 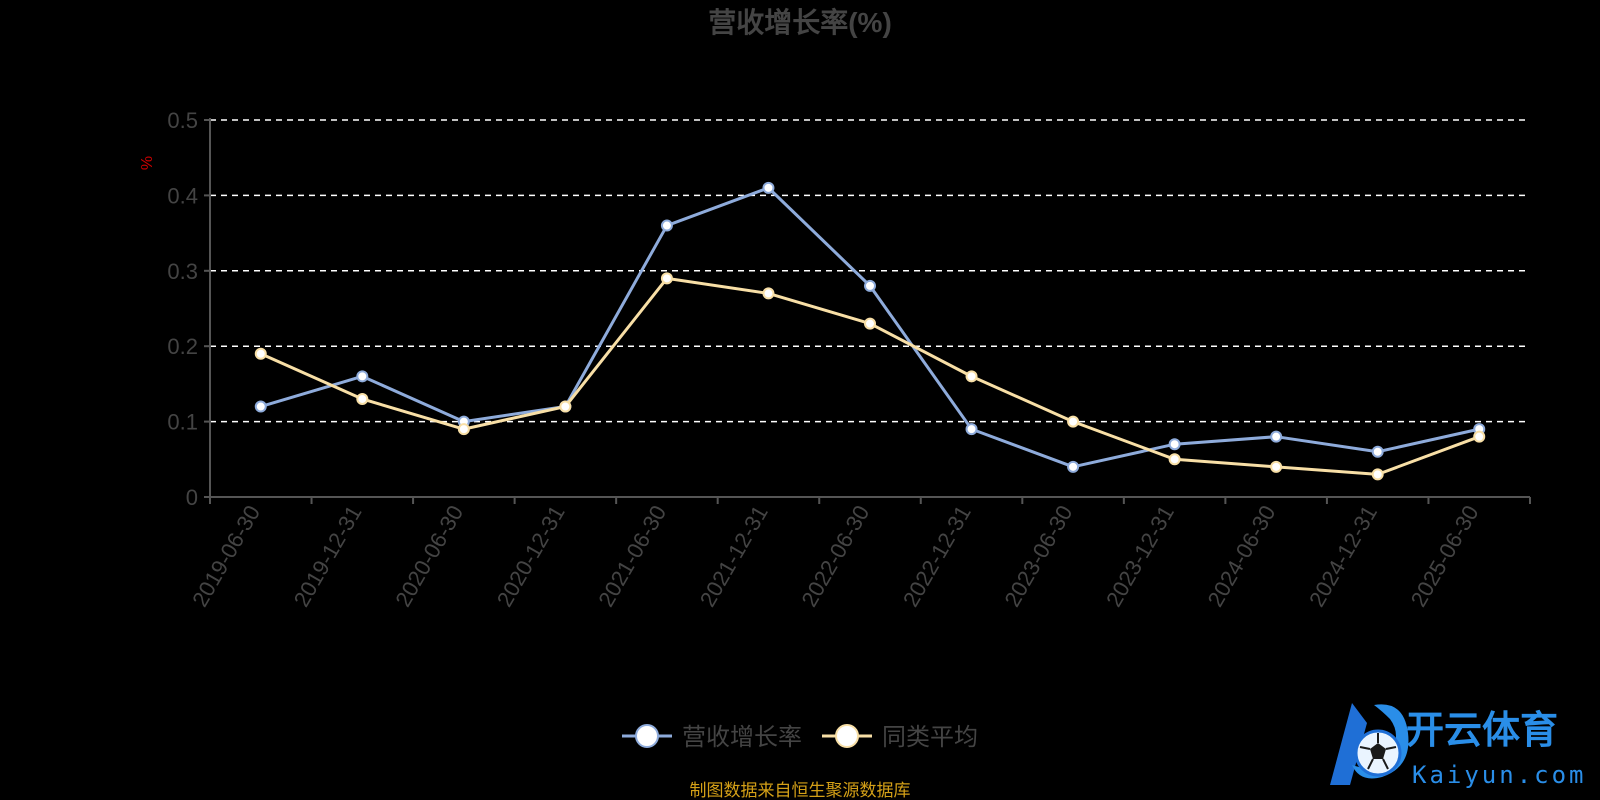 What do you see at coordinates (182, 120) in the screenshot?
I see `y-tick-label: 0.5` at bounding box center [182, 120].